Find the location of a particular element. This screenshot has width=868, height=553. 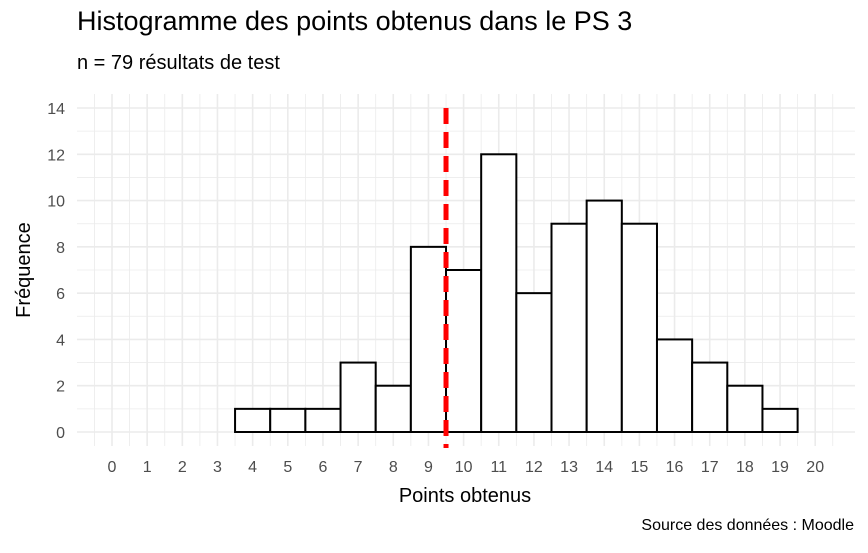

y-axis-title: Fréquence is located at coordinates (24, 270).